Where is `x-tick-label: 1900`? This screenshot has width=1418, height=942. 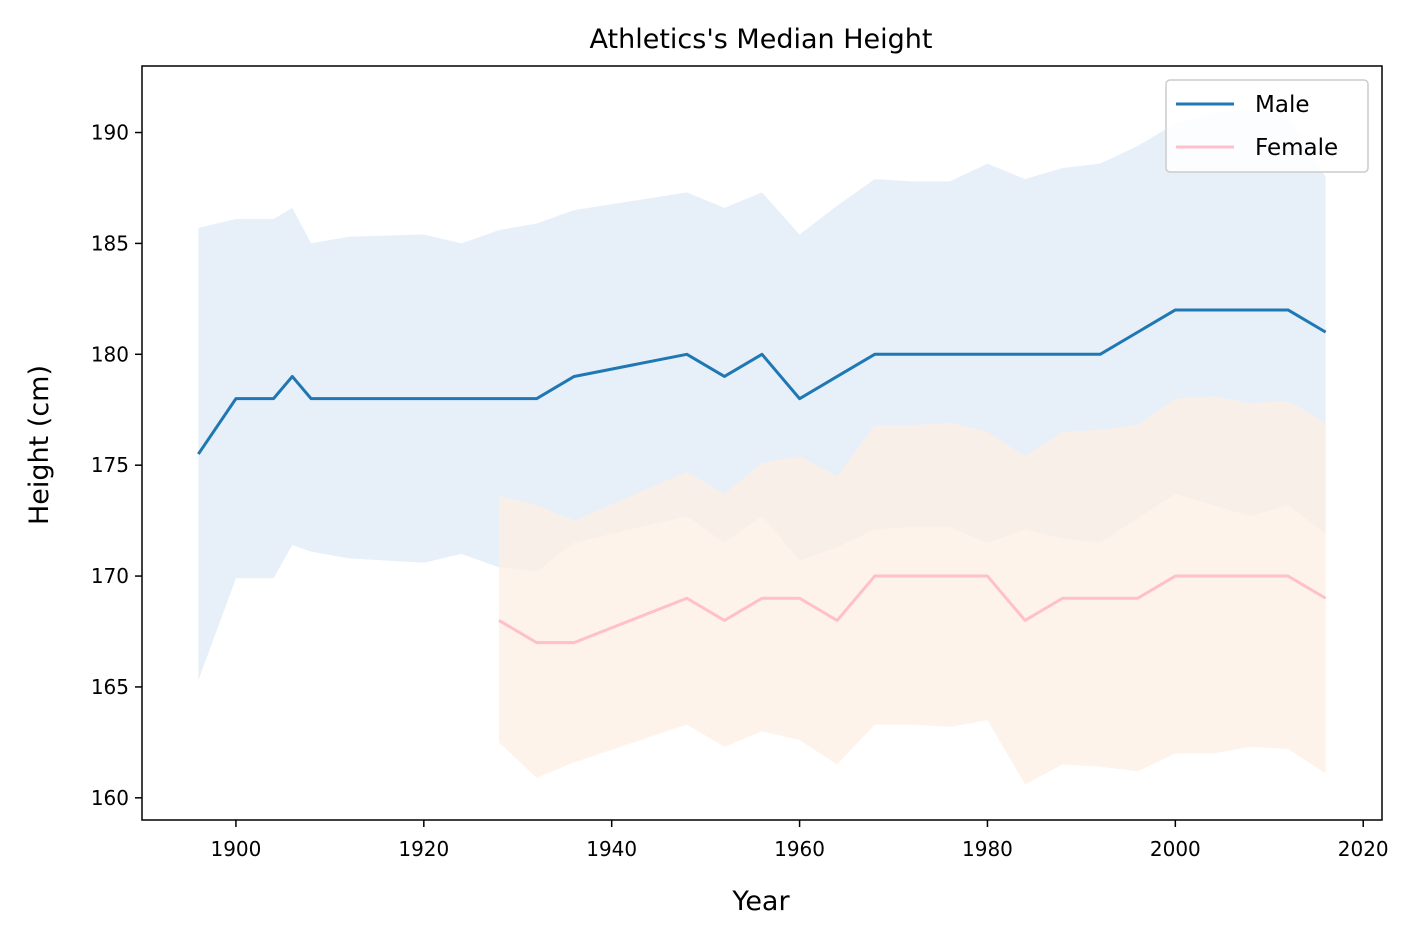
x-tick-label: 1900 is located at coordinates (235, 849).